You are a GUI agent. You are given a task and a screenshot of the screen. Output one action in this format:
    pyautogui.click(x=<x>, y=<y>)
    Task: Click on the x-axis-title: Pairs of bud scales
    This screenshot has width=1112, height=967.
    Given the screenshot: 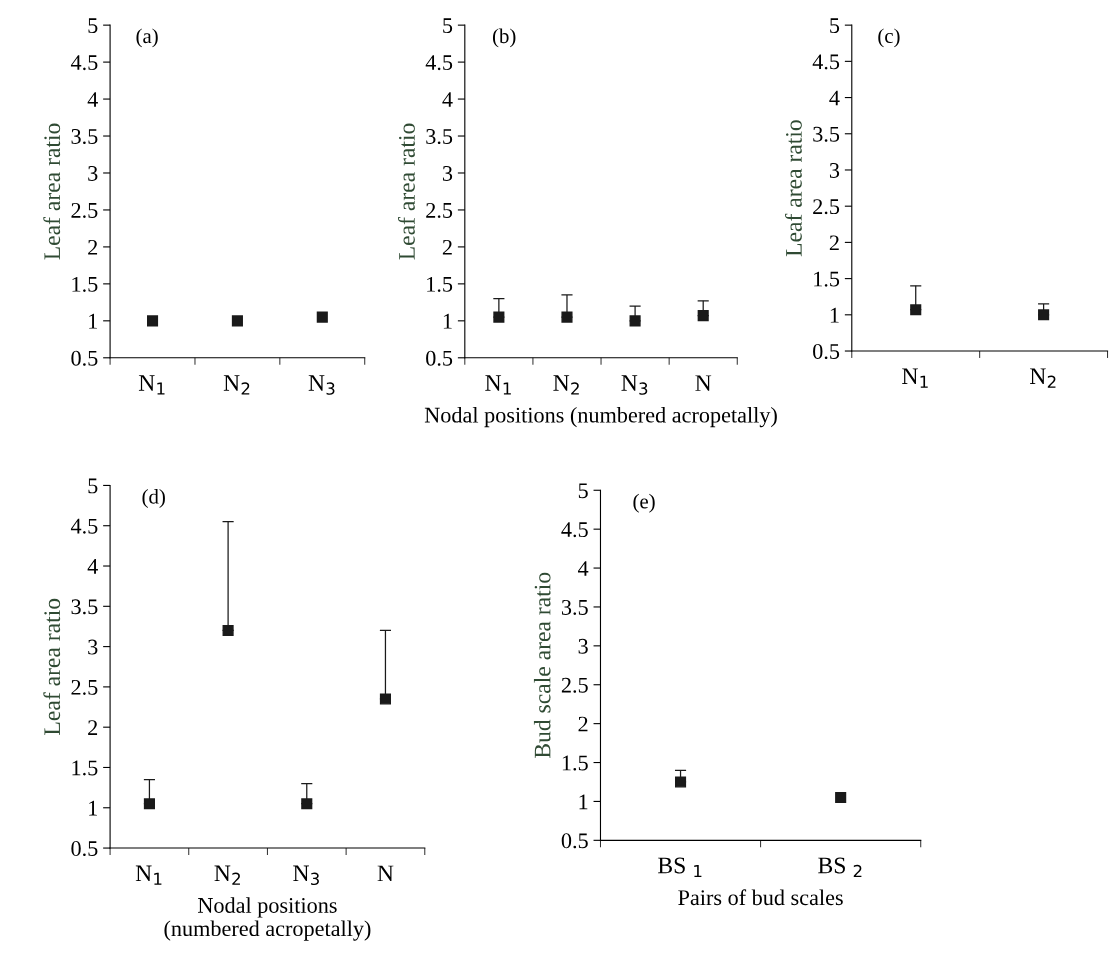 What is the action you would take?
    pyautogui.click(x=760, y=897)
    